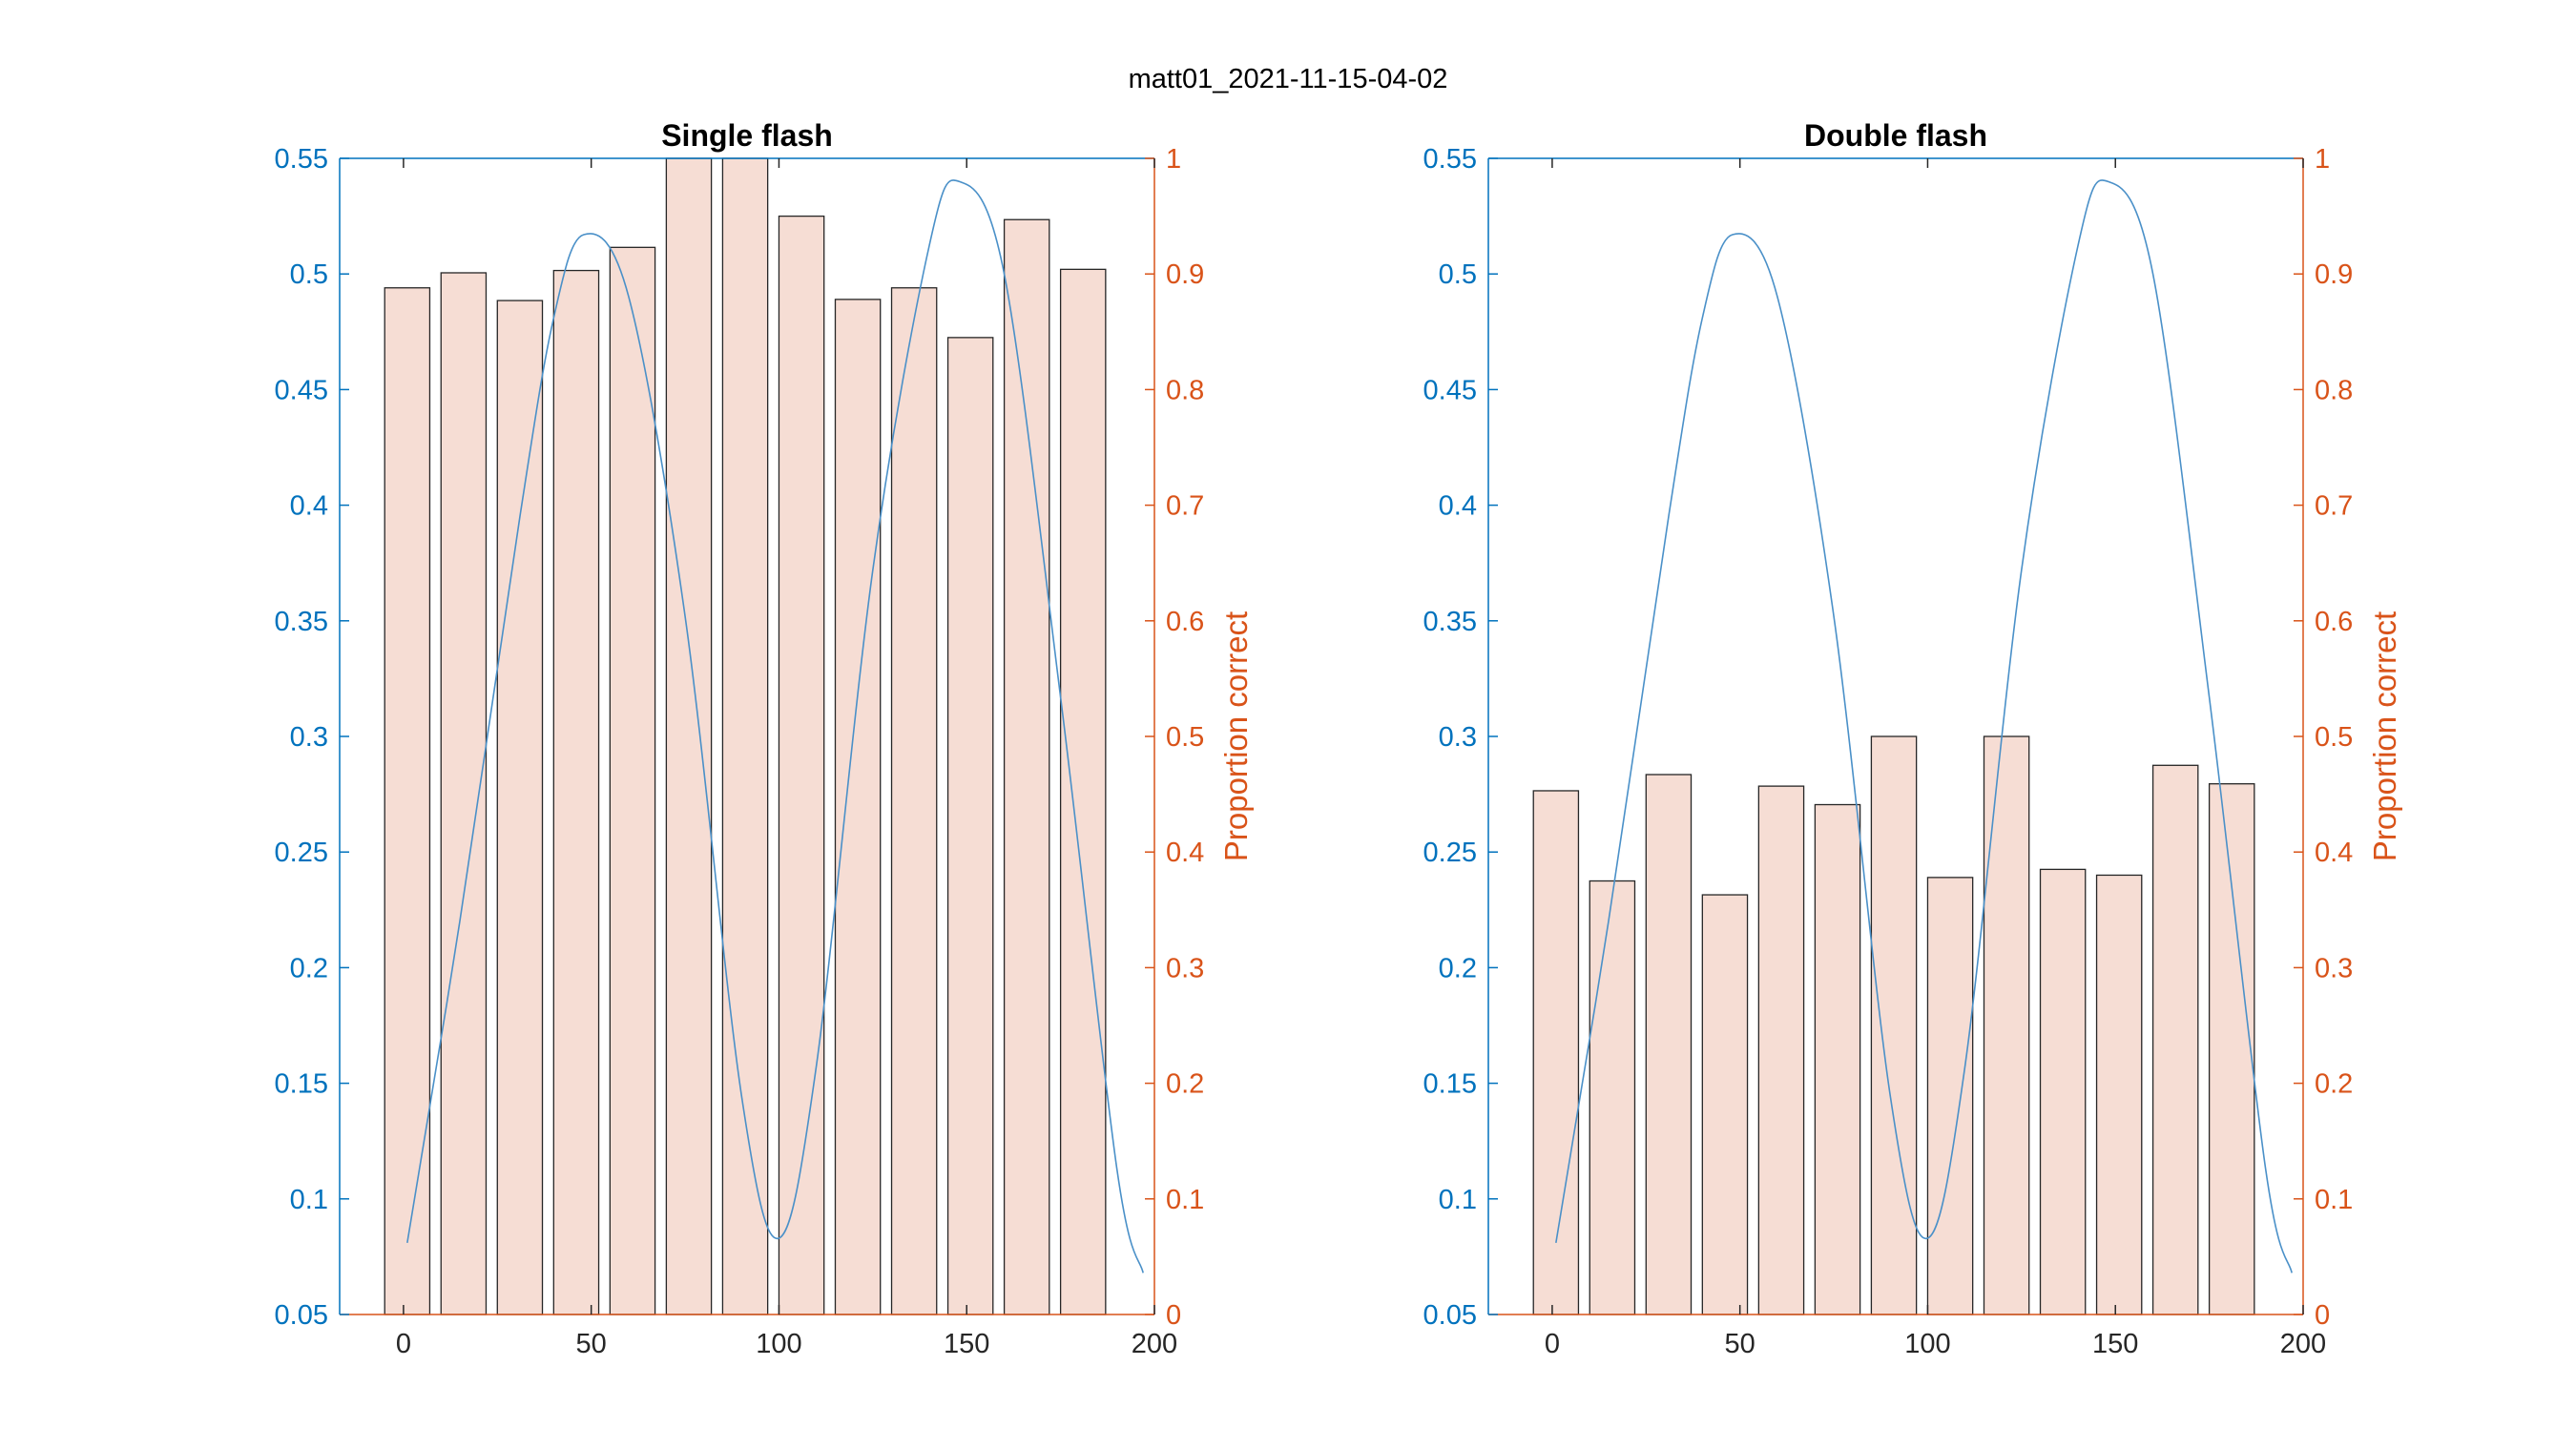 The width and height of the screenshot is (2576, 1449). What do you see at coordinates (1927, 1344) in the screenshot?
I see `double-flash-x-tick-label: 100` at bounding box center [1927, 1344].